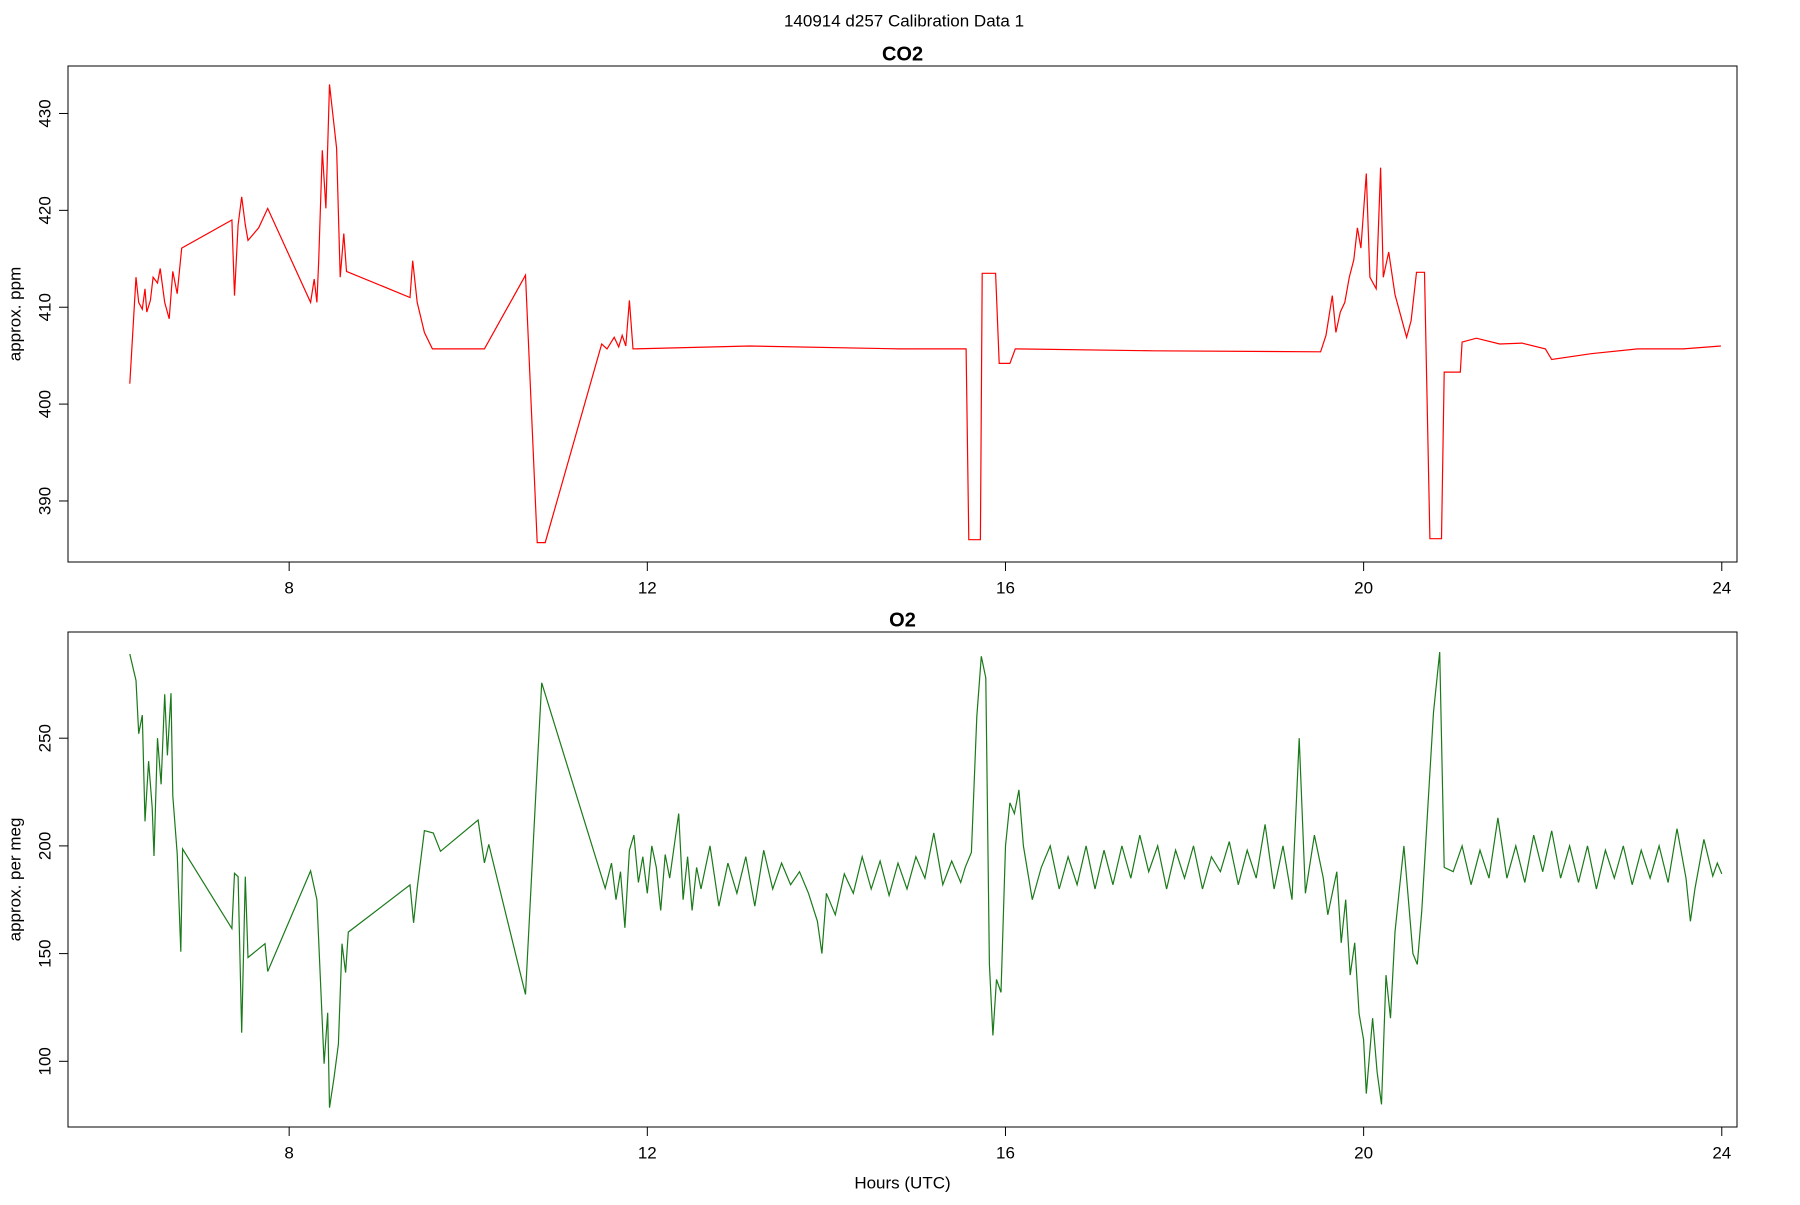 The height and width of the screenshot is (1205, 1800). I want to click on y-tick-label: 410, so click(44, 307).